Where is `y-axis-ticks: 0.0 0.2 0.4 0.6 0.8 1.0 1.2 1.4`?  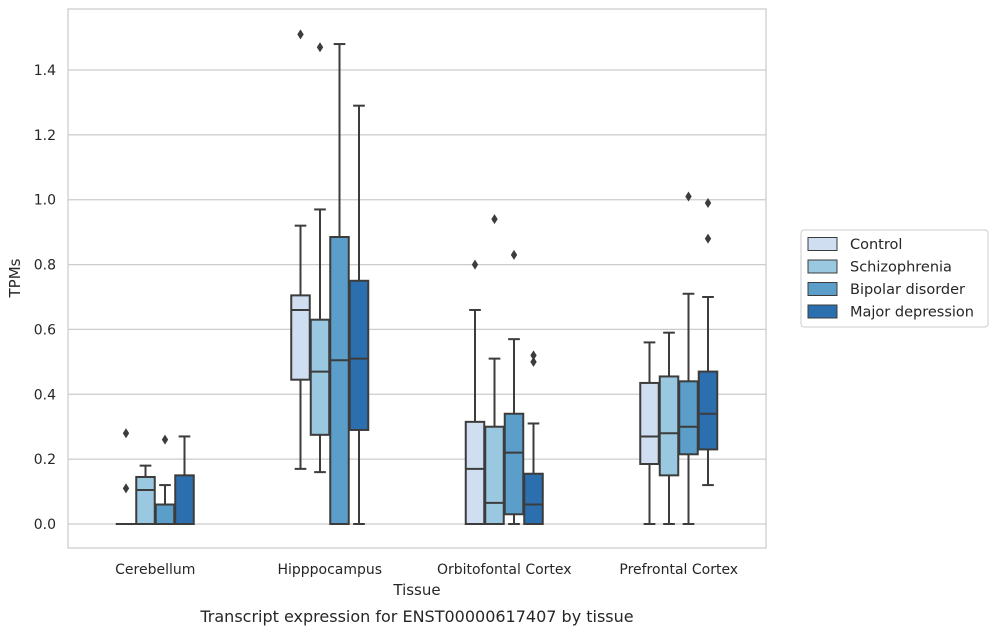
y-axis-ticks: 0.0 0.2 0.4 0.6 0.8 1.0 1.2 1.4 is located at coordinates (45, 298).